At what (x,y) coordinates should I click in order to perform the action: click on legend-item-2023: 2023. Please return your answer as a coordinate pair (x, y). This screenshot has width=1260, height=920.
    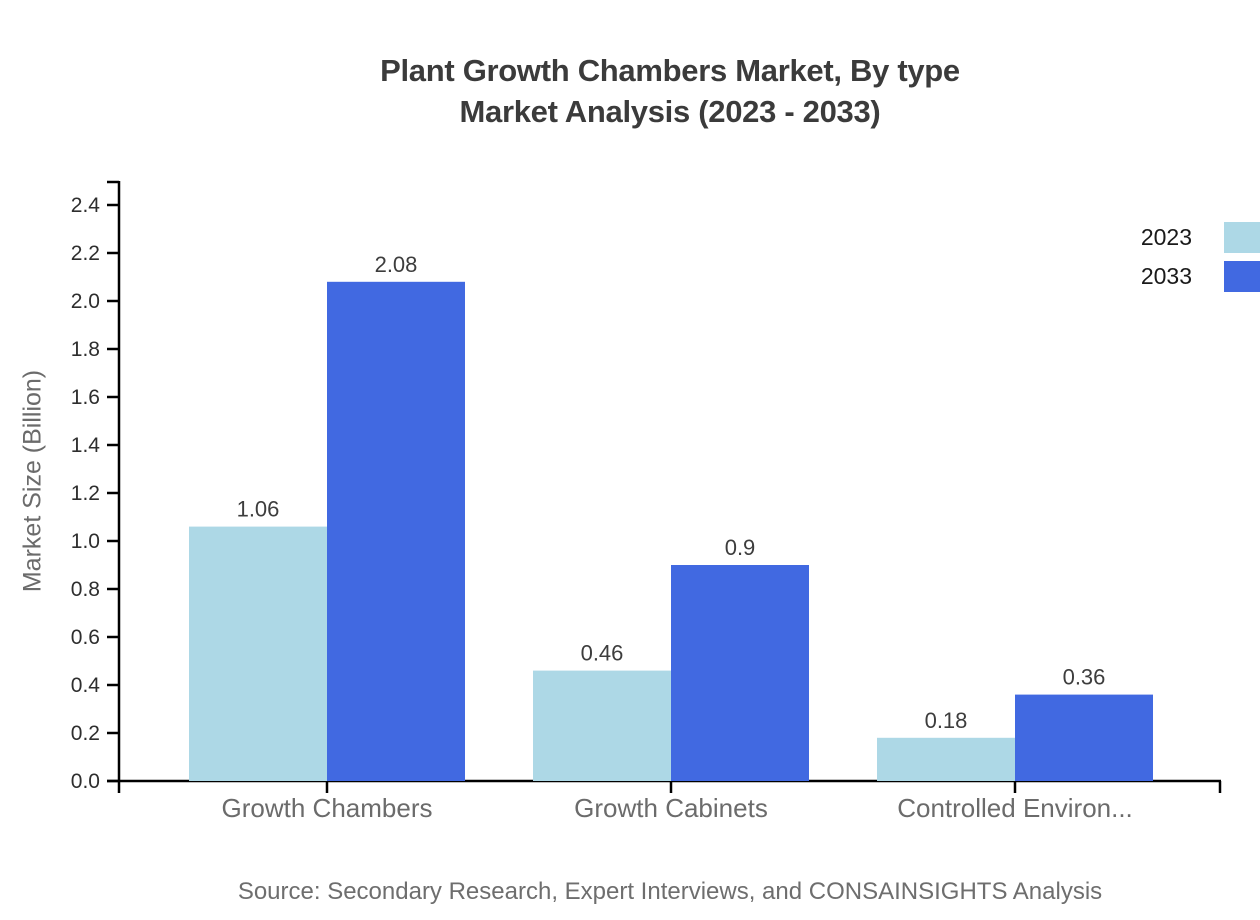
    Looking at the image, I should click on (1200, 237).